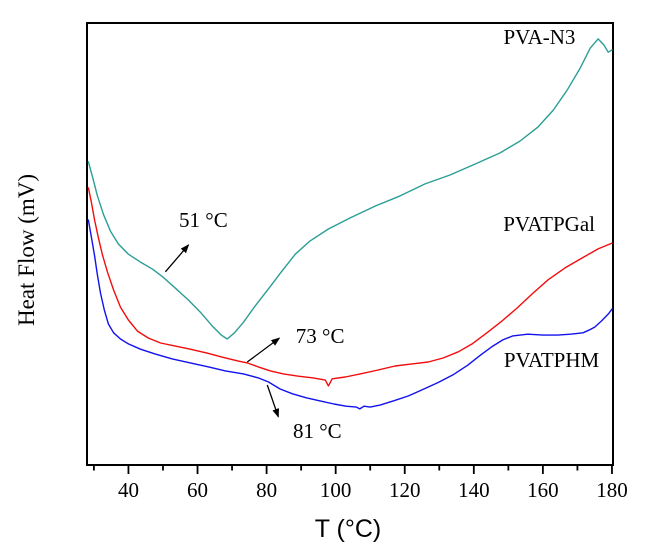 The height and width of the screenshot is (555, 654). I want to click on annotation-text: 51 °C, so click(203, 220).